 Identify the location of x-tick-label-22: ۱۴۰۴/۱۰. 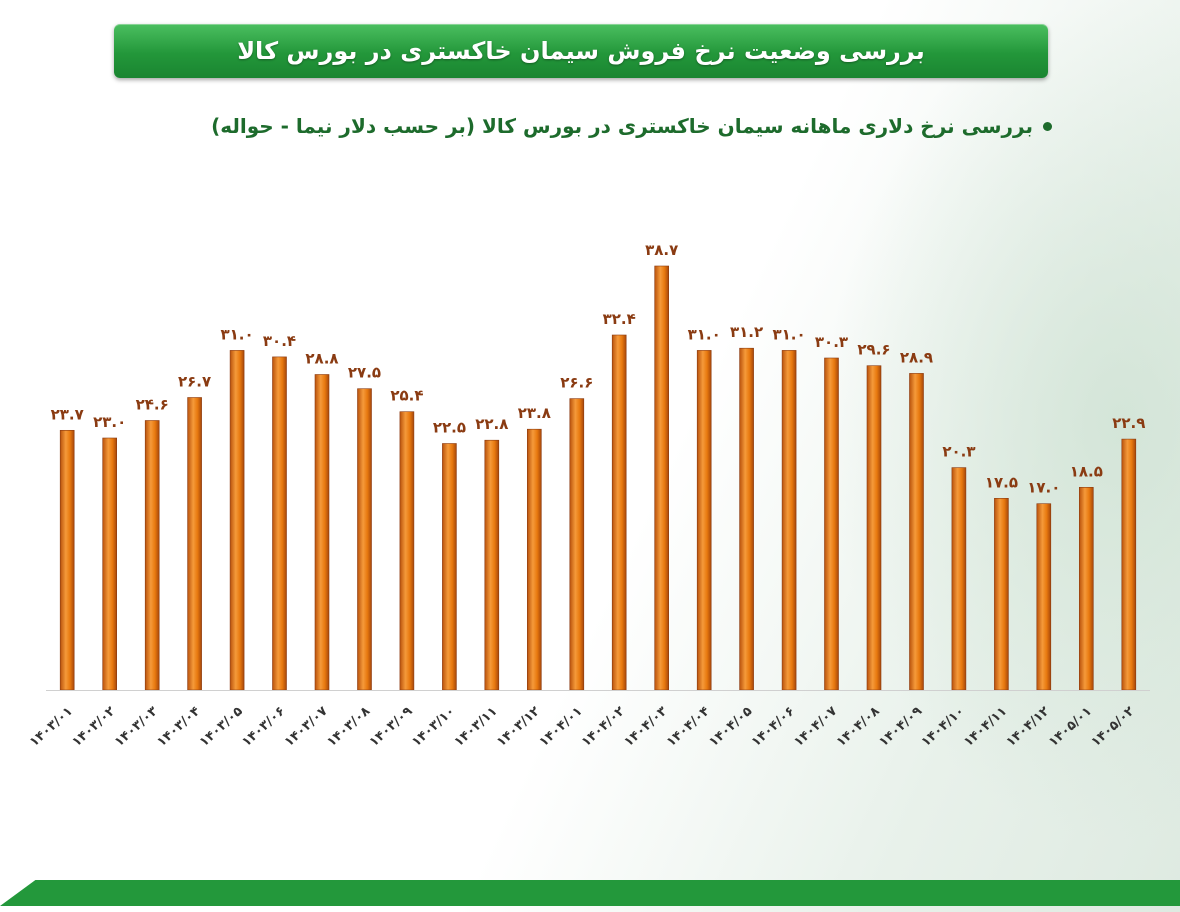
(943, 727).